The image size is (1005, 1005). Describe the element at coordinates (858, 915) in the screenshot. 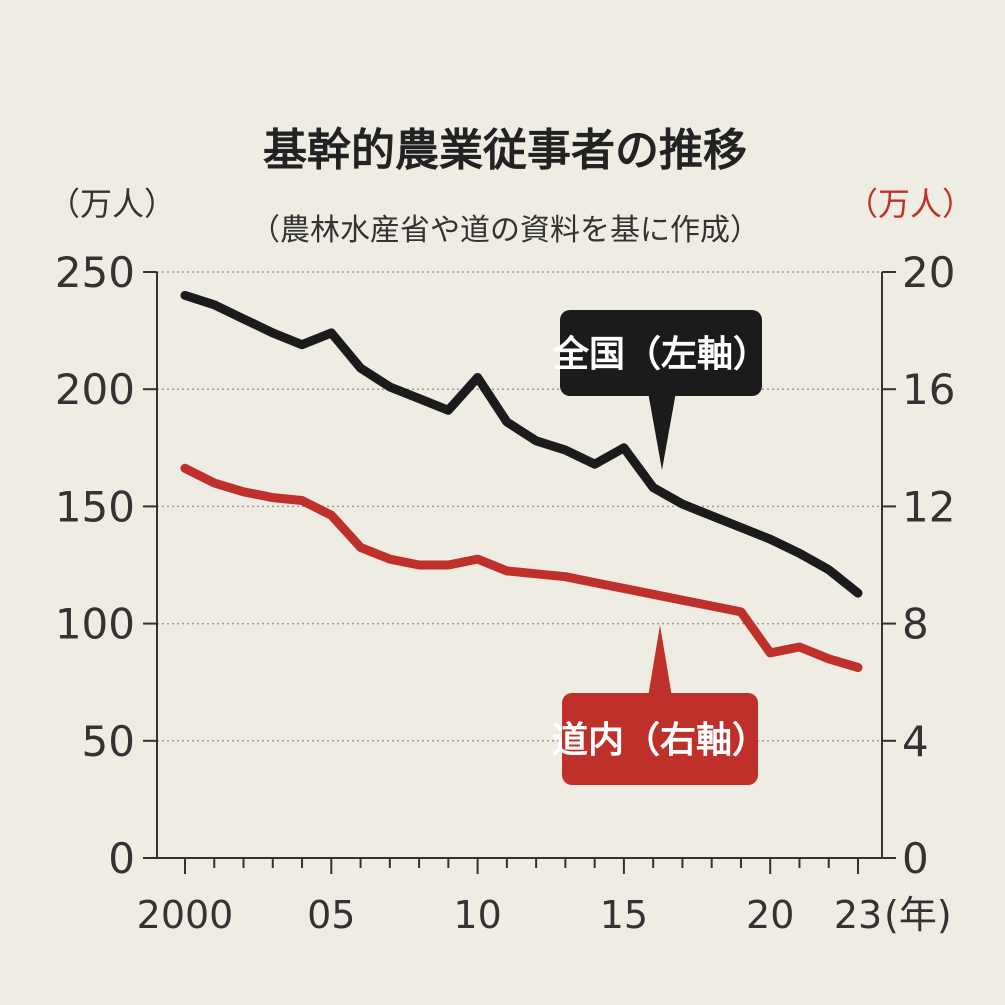

I see `x-tick-label: 23` at that location.